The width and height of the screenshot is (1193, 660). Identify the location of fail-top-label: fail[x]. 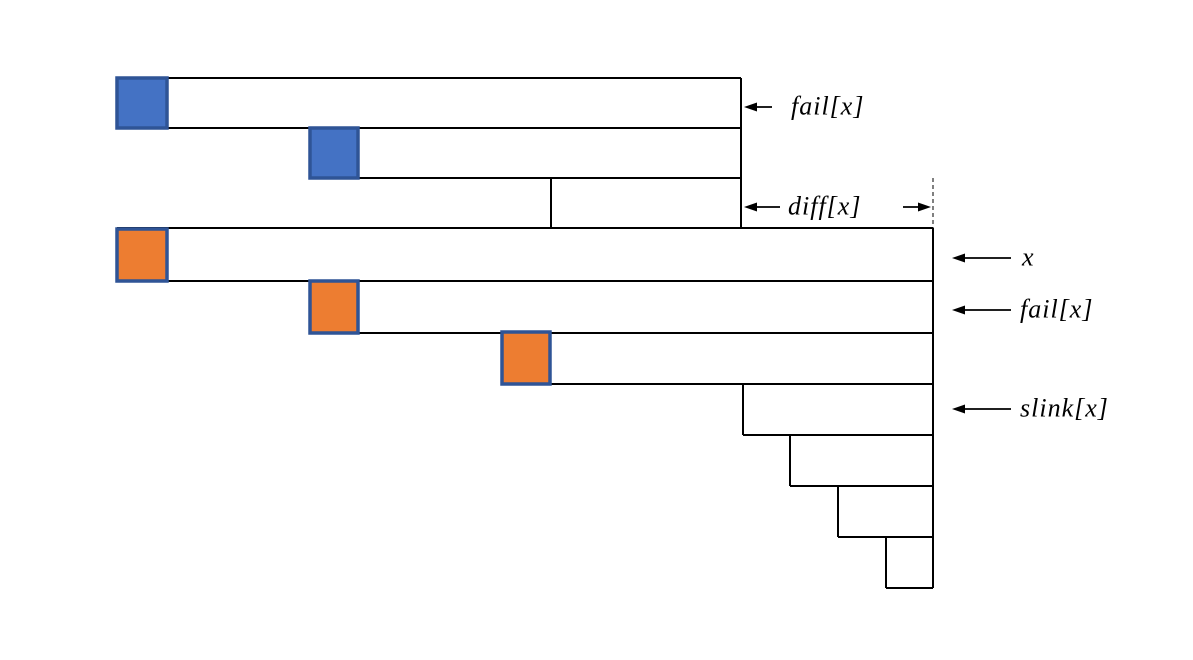
(828, 106).